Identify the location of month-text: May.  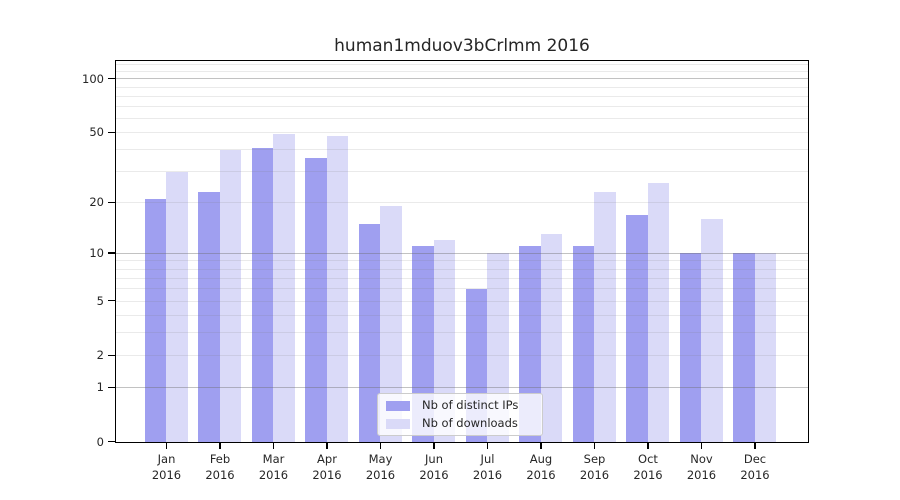
(380, 459).